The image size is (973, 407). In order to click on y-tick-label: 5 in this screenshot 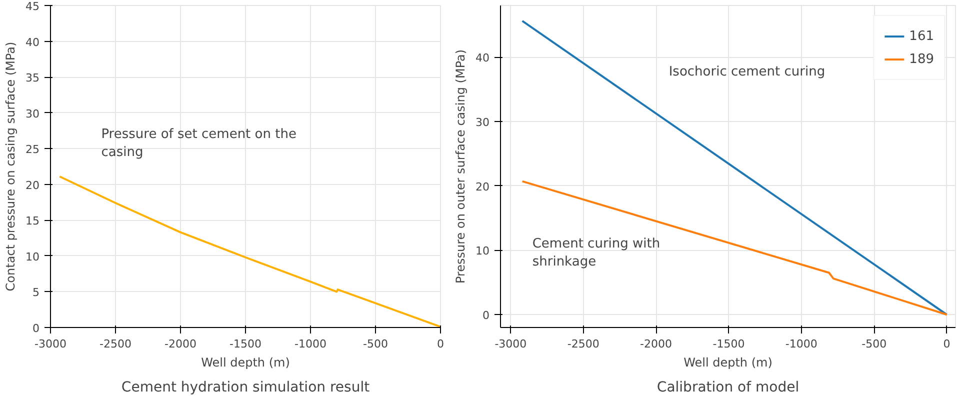, I will do `click(36, 293)`.